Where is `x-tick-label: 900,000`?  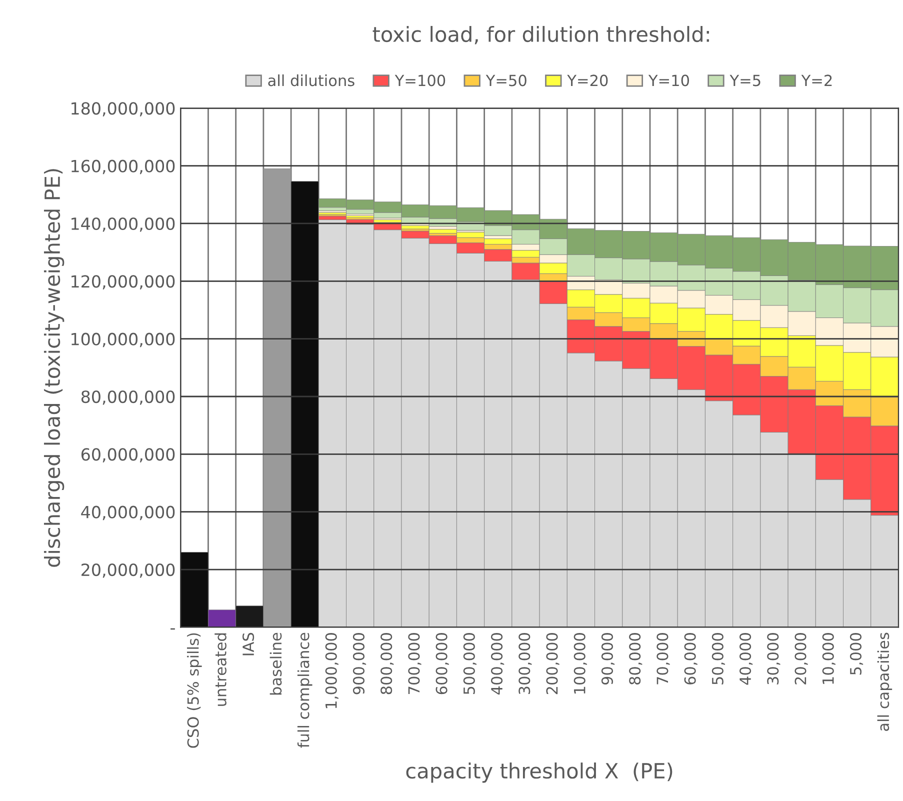
x-tick-label: 900,000 is located at coordinates (359, 663).